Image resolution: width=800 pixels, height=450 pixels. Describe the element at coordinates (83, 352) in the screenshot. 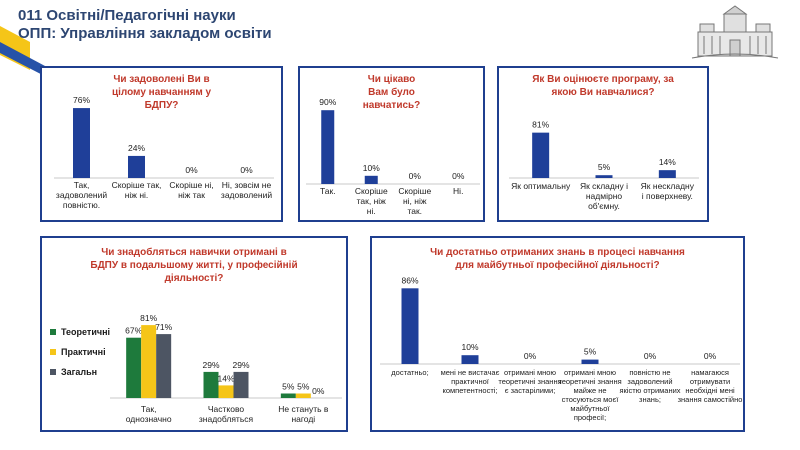

I see `legend-label: Практичні` at that location.